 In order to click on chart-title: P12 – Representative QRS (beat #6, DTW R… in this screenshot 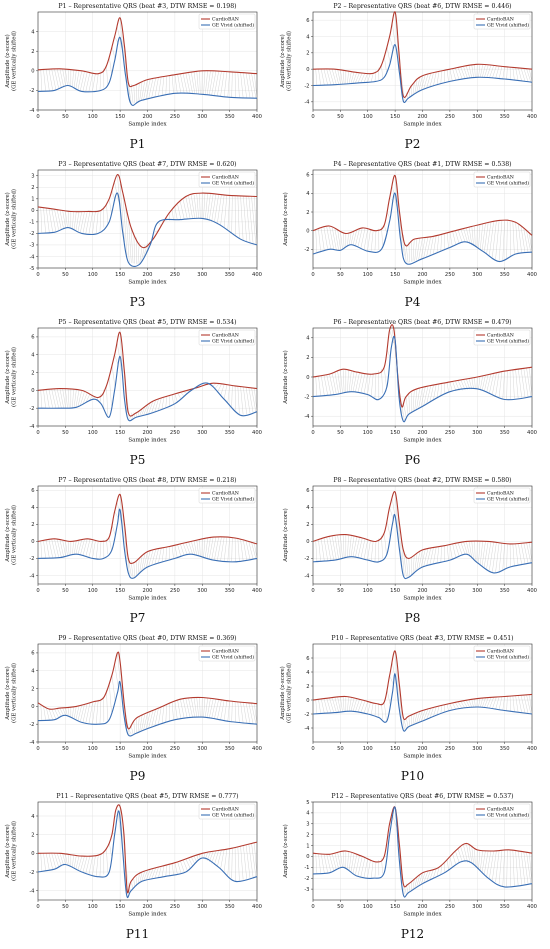, I will do `click(422, 796)`.